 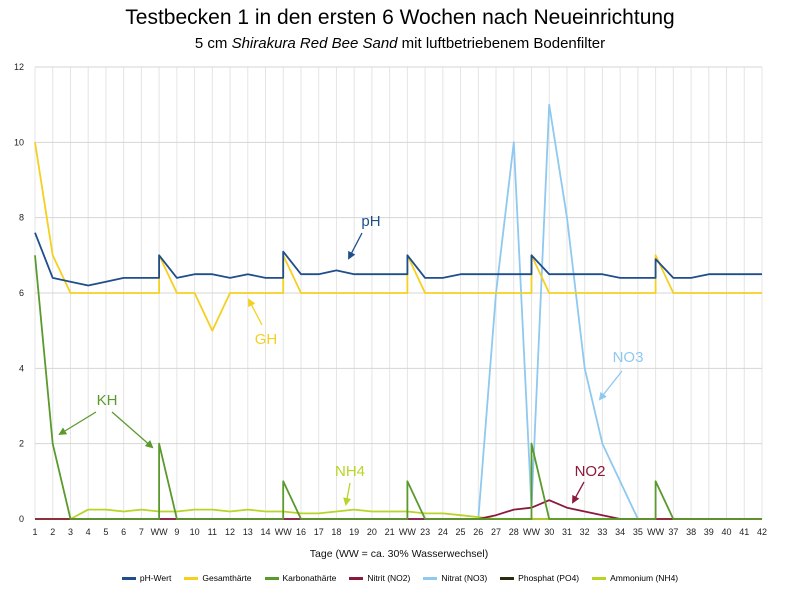 I want to click on x-tick-label: 2, so click(x=52, y=532).